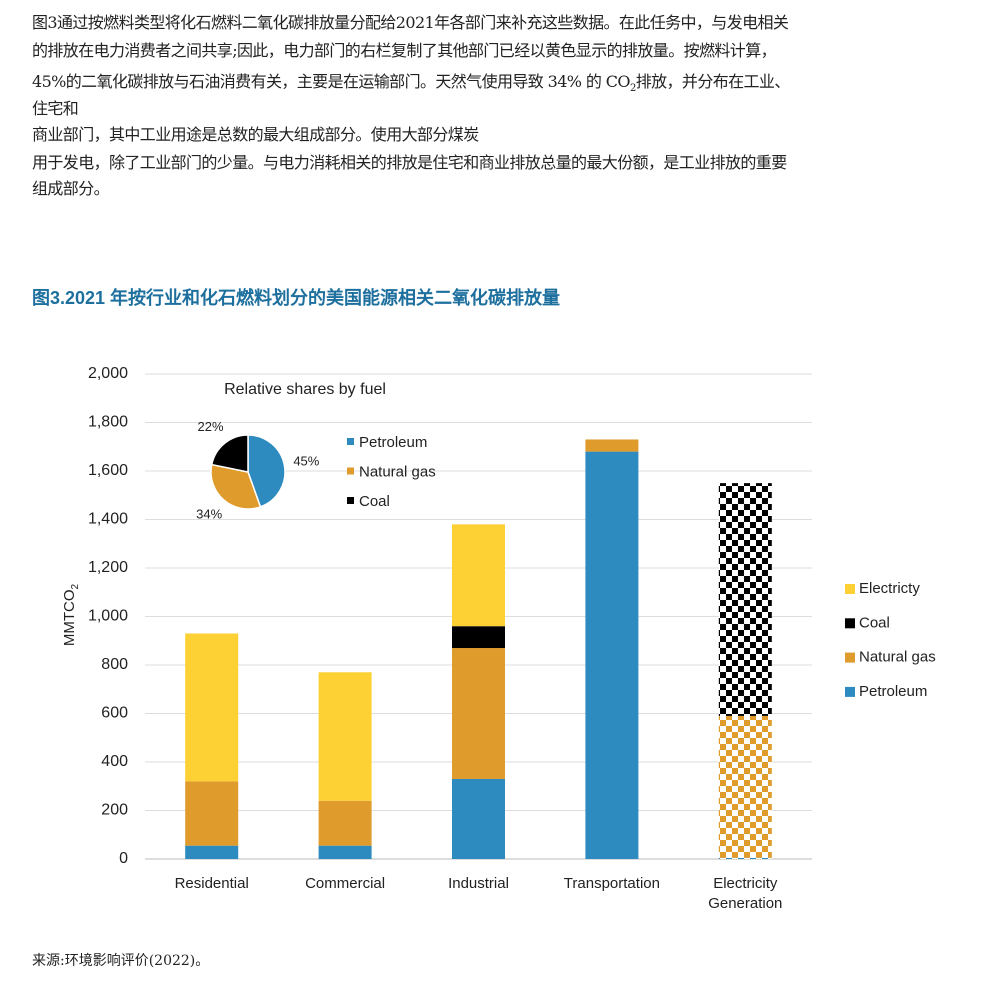 The width and height of the screenshot is (995, 983). I want to click on text: 排放，并分布在工业、, so click(713, 81).